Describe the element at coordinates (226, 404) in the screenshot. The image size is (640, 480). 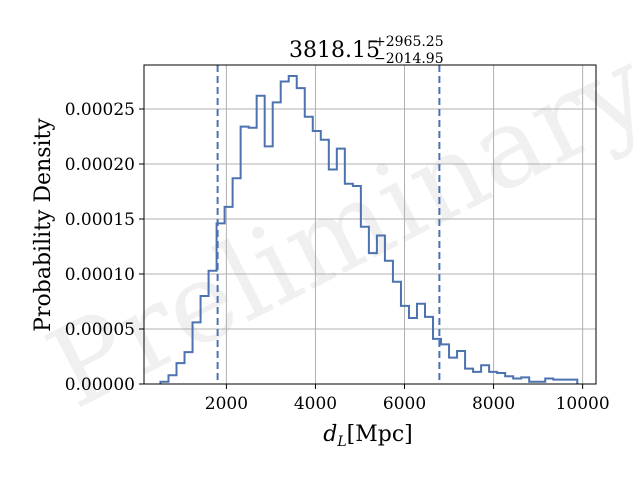
I see `x-tick-label: 2000` at that location.